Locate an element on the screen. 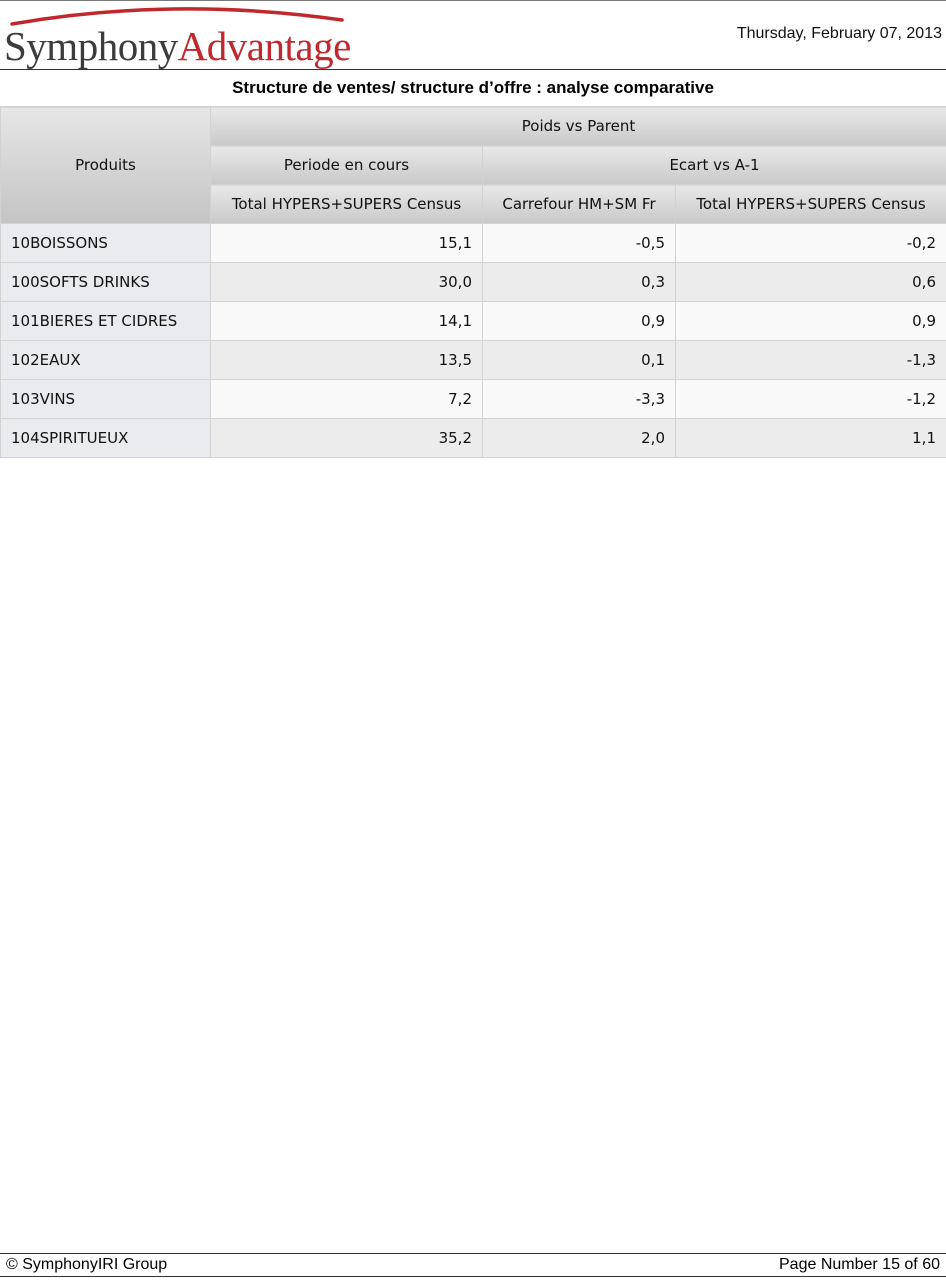 The height and width of the screenshot is (1284, 946). table-row: 100SOFTS DRINKS 30,0 0,3 0,6 is located at coordinates (473, 282).